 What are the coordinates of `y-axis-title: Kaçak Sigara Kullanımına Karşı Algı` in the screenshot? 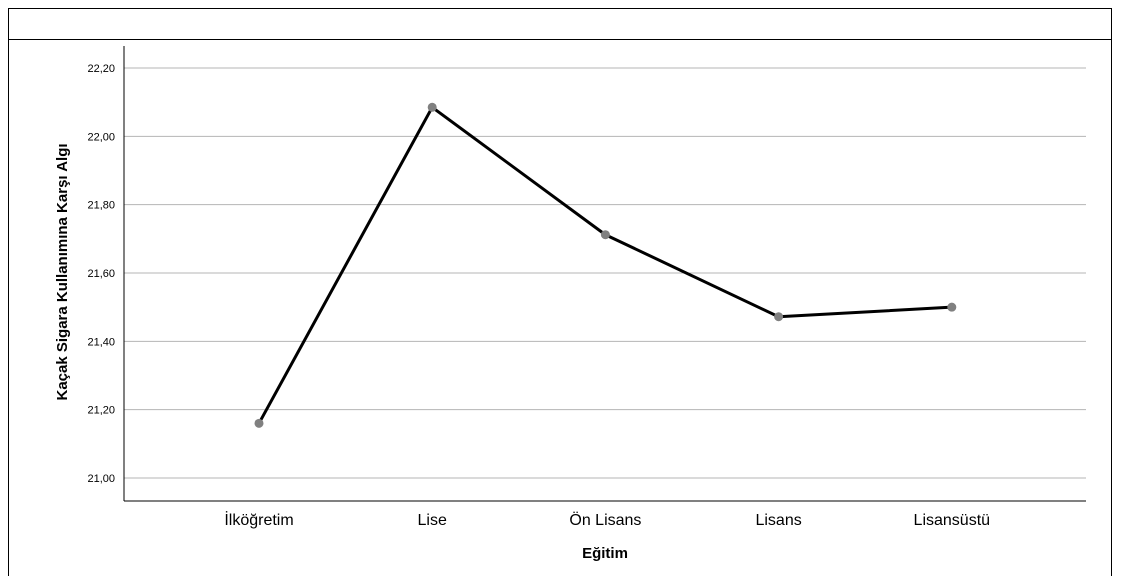 It's located at (62, 271).